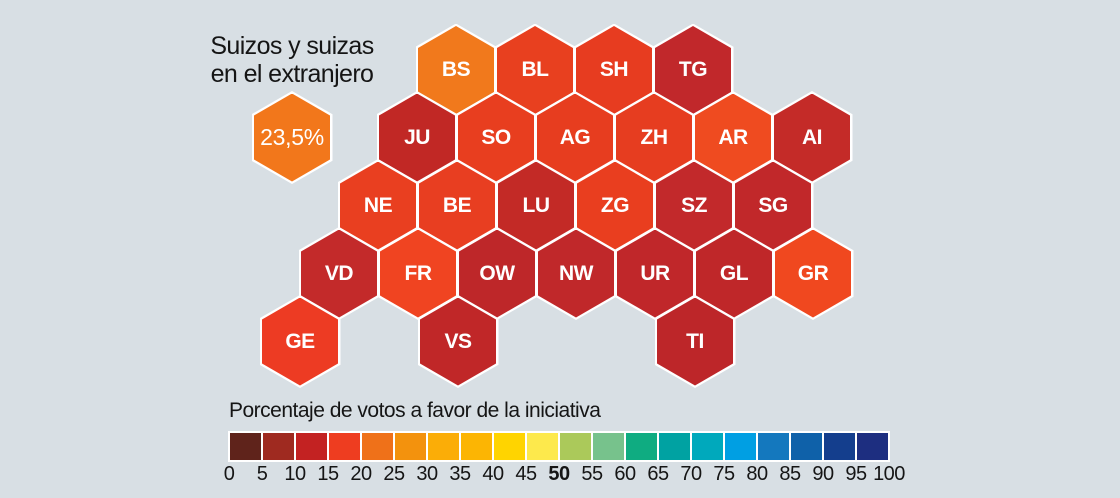 The width and height of the screenshot is (1120, 498). I want to click on hex-fill: UR, so click(655, 273).